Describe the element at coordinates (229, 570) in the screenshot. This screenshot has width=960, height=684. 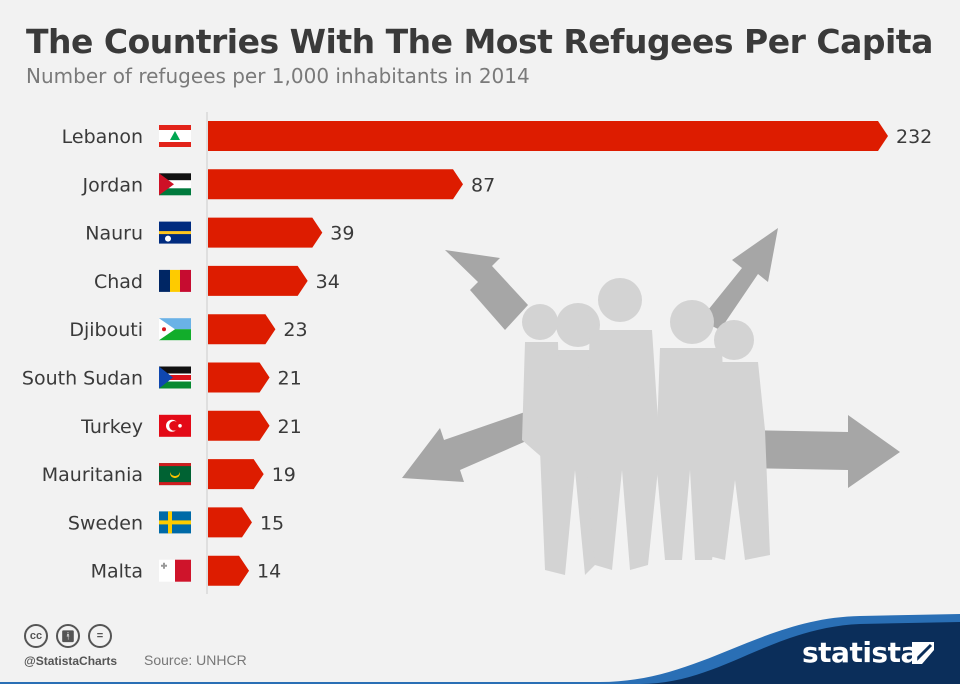
I see `bar-malta` at that location.